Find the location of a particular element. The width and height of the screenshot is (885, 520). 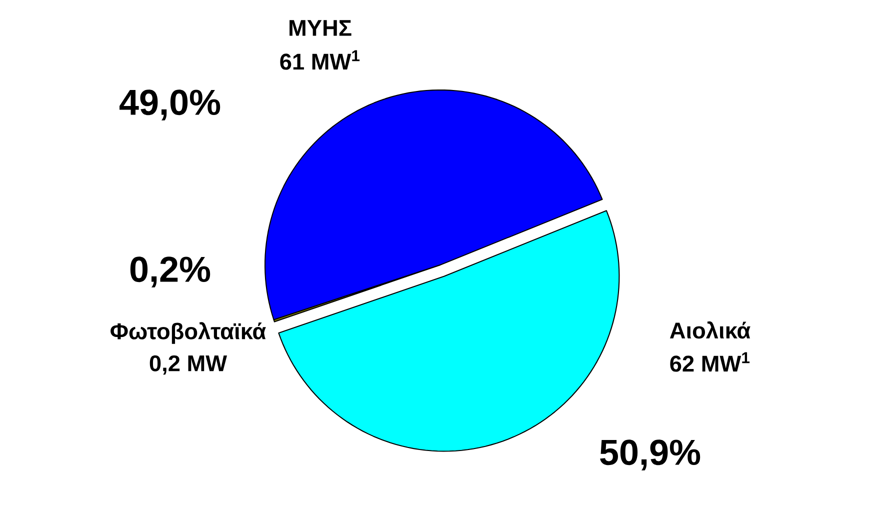

slice-label: Φωτοβολταϊκά is located at coordinates (188, 333).